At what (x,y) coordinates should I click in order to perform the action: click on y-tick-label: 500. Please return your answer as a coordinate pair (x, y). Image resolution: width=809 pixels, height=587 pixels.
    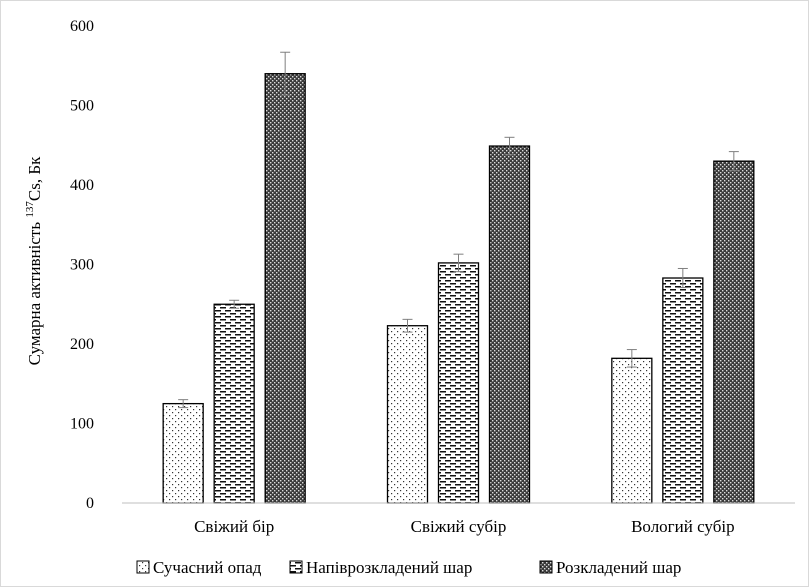
    Looking at the image, I should click on (82, 106).